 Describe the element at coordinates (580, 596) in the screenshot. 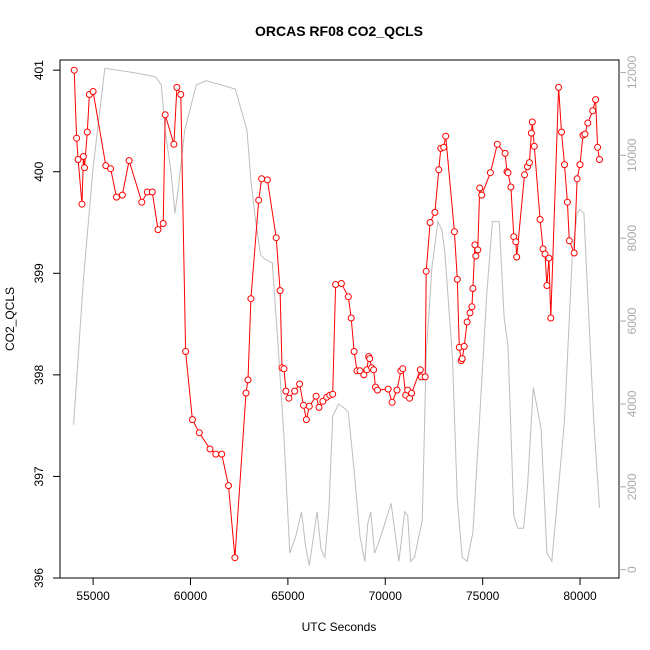

I see `x-tick-label: 80000` at that location.